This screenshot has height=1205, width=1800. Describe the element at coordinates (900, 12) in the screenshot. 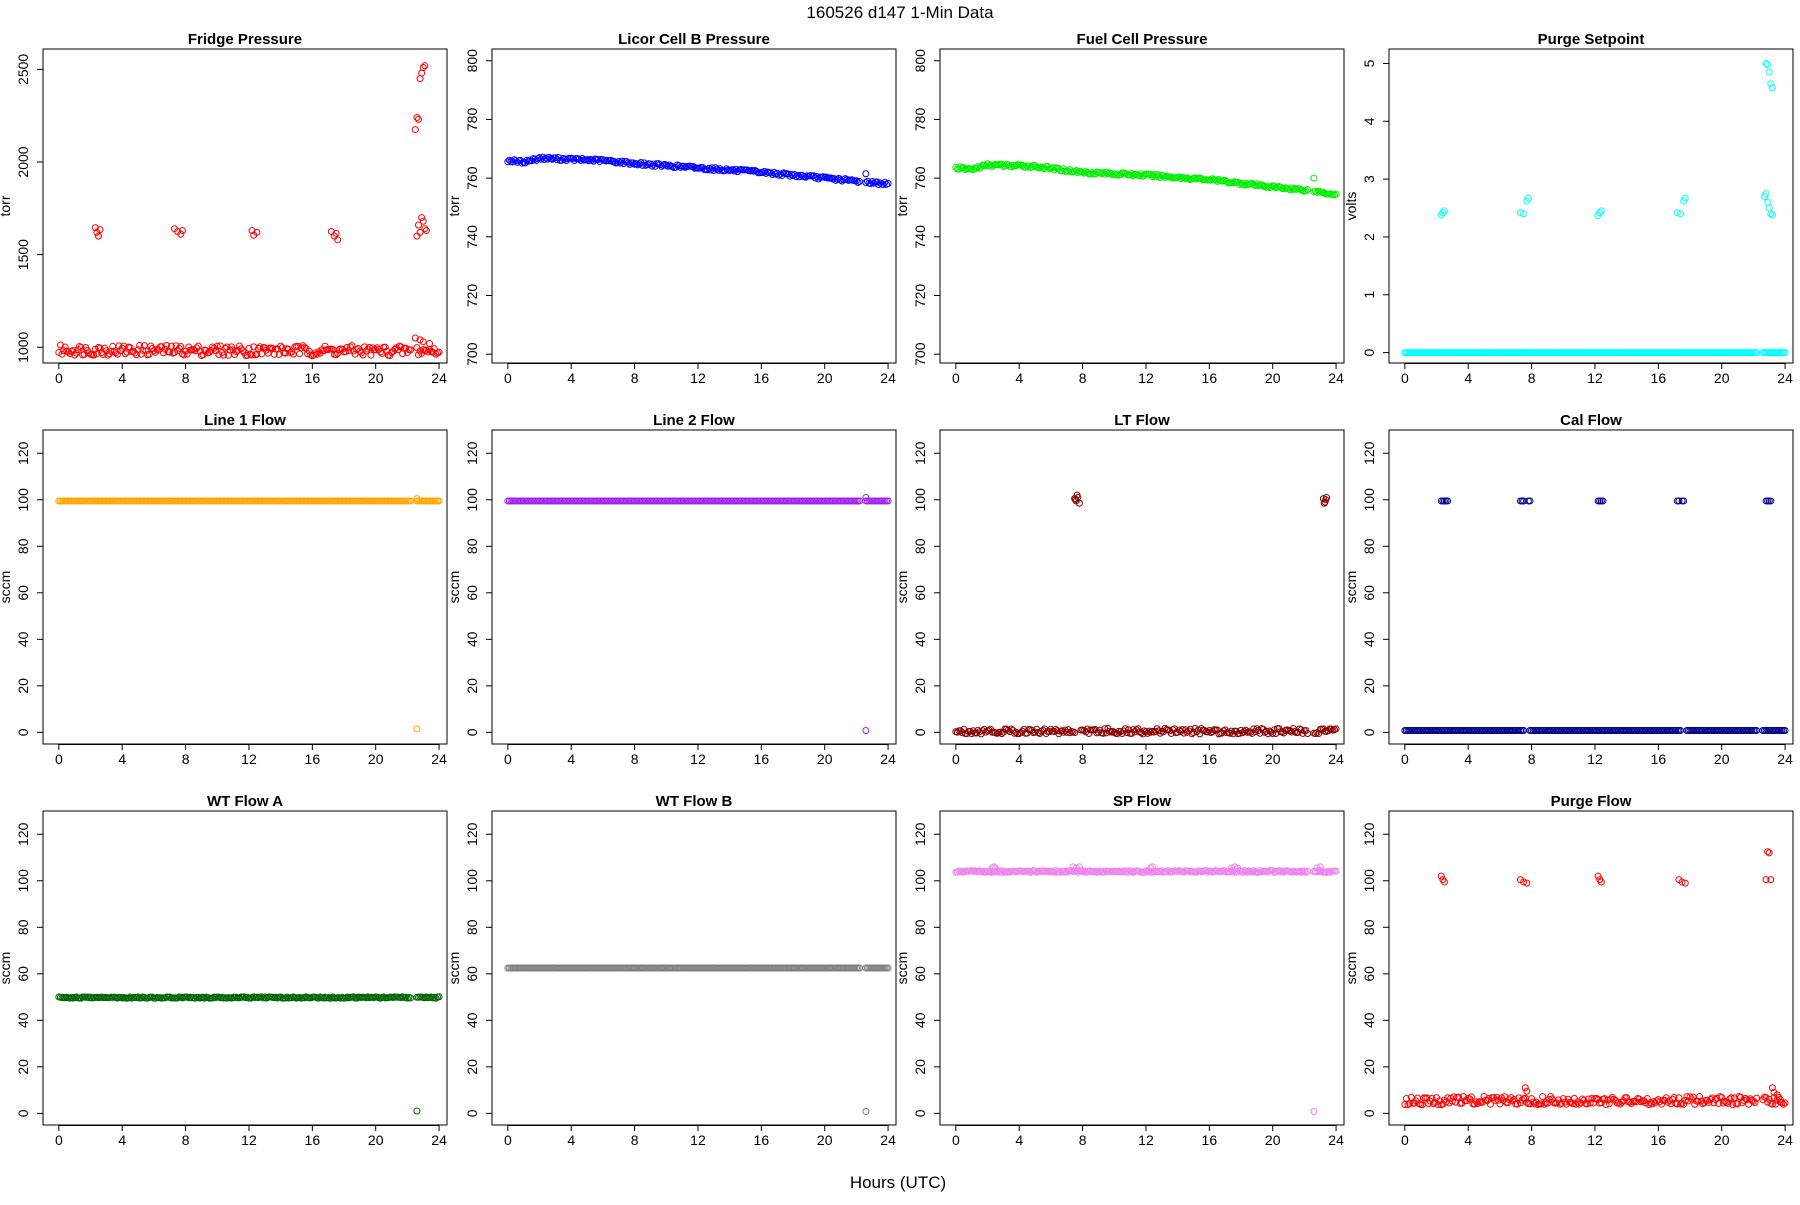

I see `figure-title: 160526 d147 1-Min Data` at that location.